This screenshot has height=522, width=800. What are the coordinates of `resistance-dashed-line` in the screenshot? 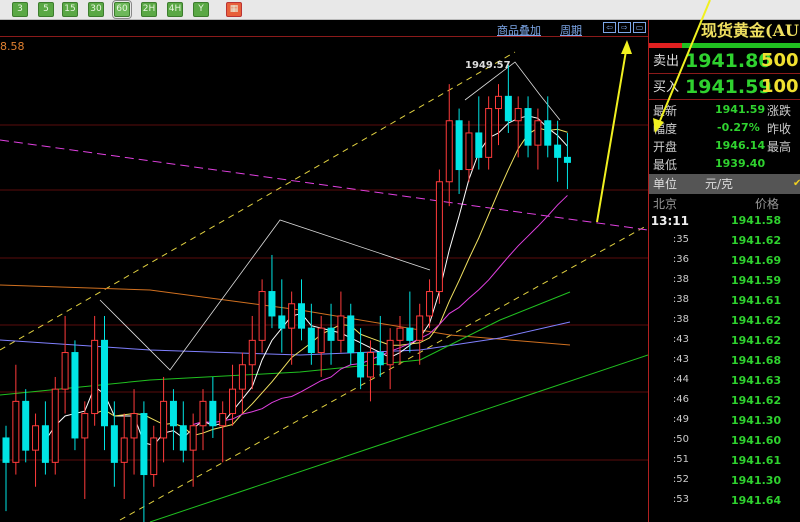 It's located at (324, 185).